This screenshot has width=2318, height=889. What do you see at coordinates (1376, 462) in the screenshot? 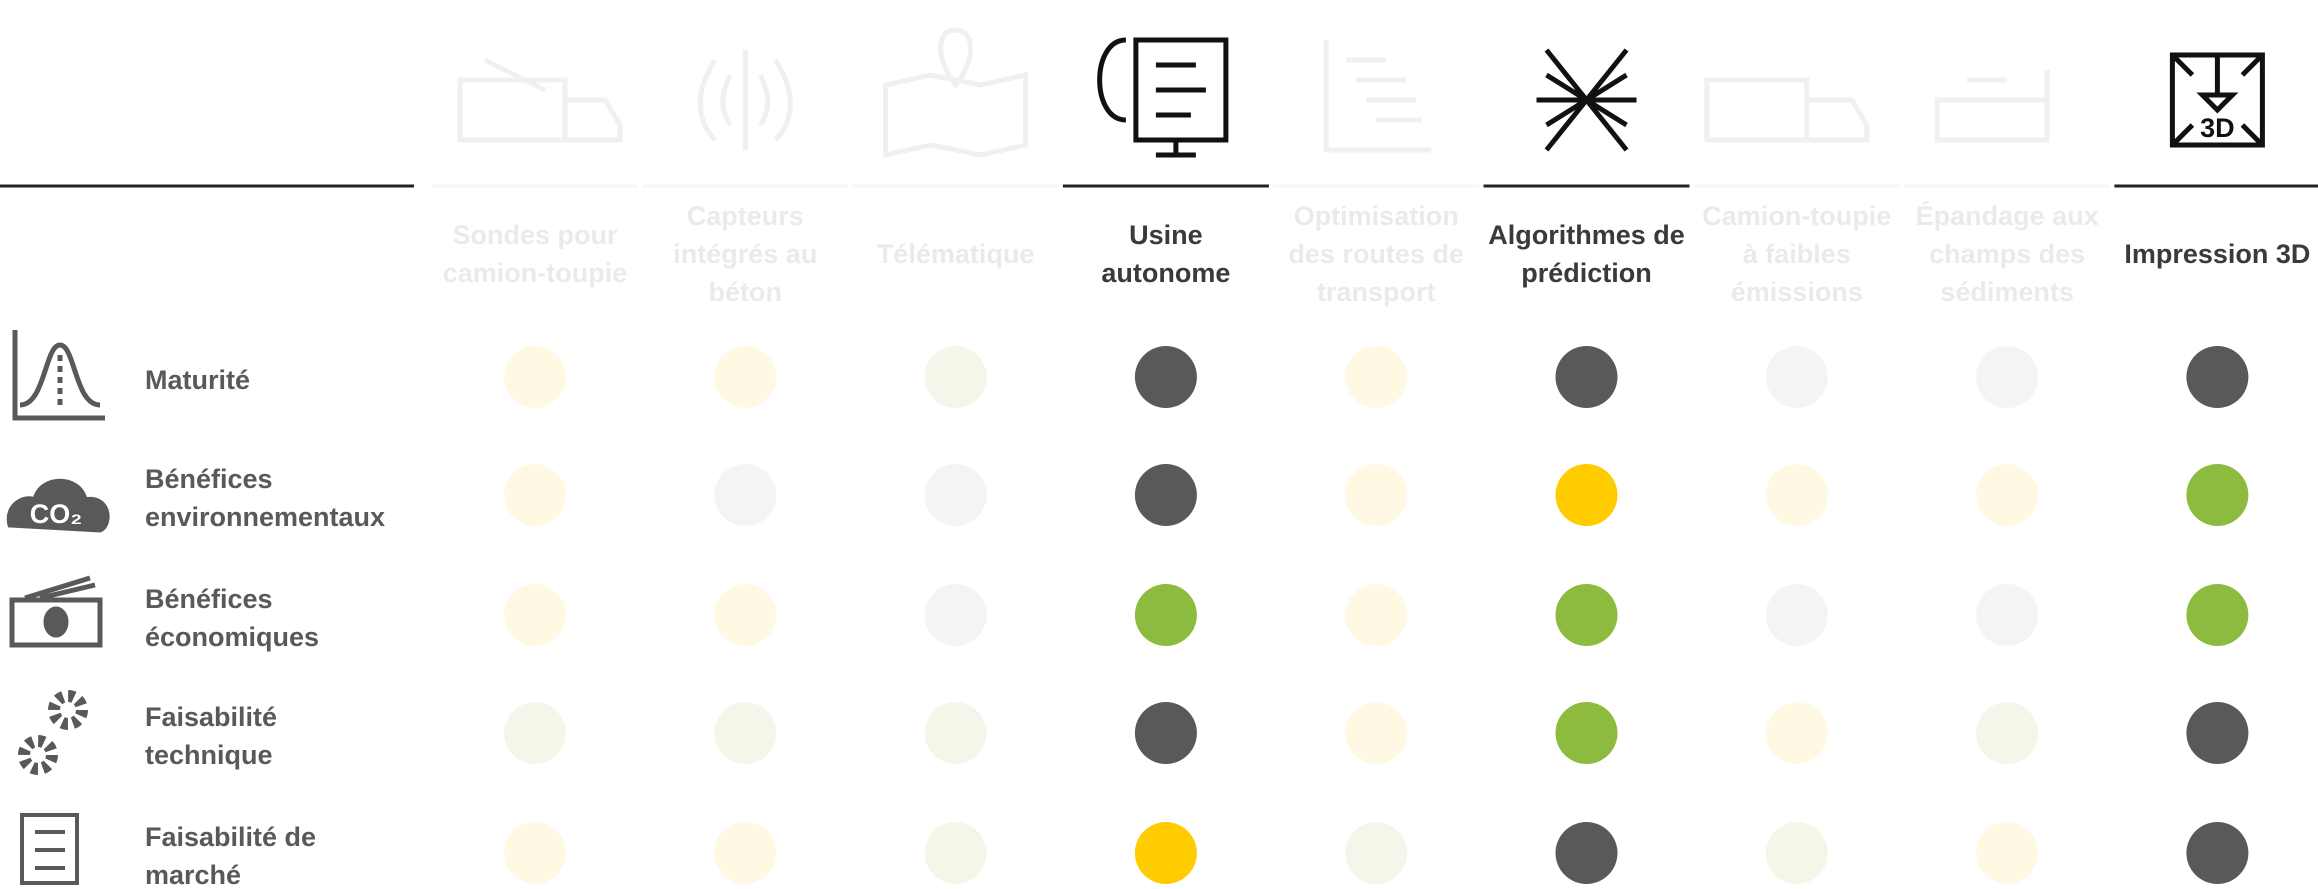
I see `column: Optimisation des routes de transport` at bounding box center [1376, 462].